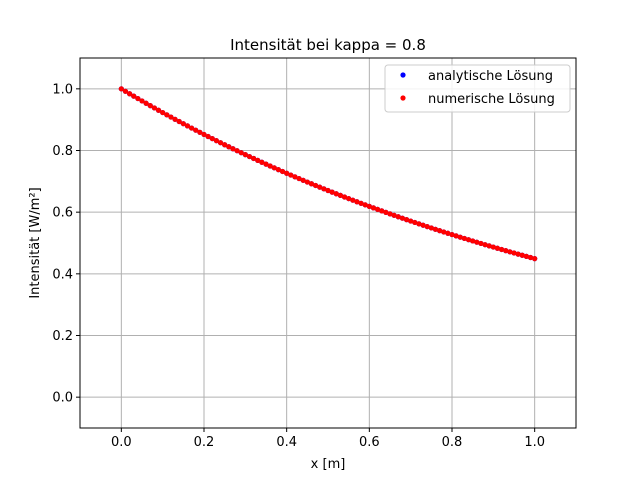 Image resolution: width=640 pixels, height=480 pixels. I want to click on y-tick-label: 0.8, so click(62, 151).